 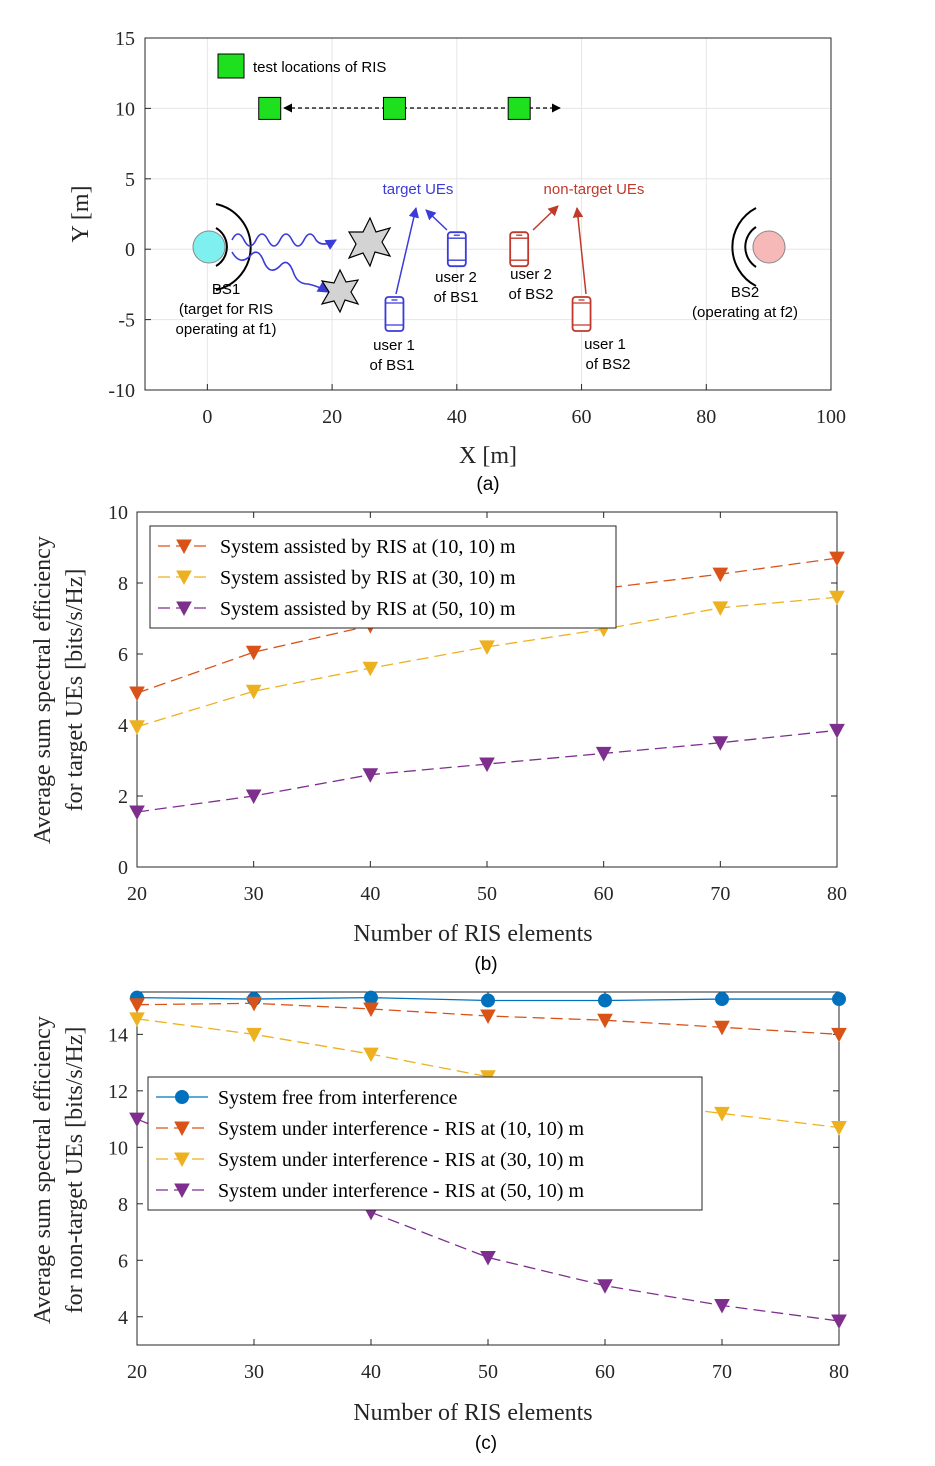 I want to click on nontarget-arrow-user1, so click(x=579, y=250).